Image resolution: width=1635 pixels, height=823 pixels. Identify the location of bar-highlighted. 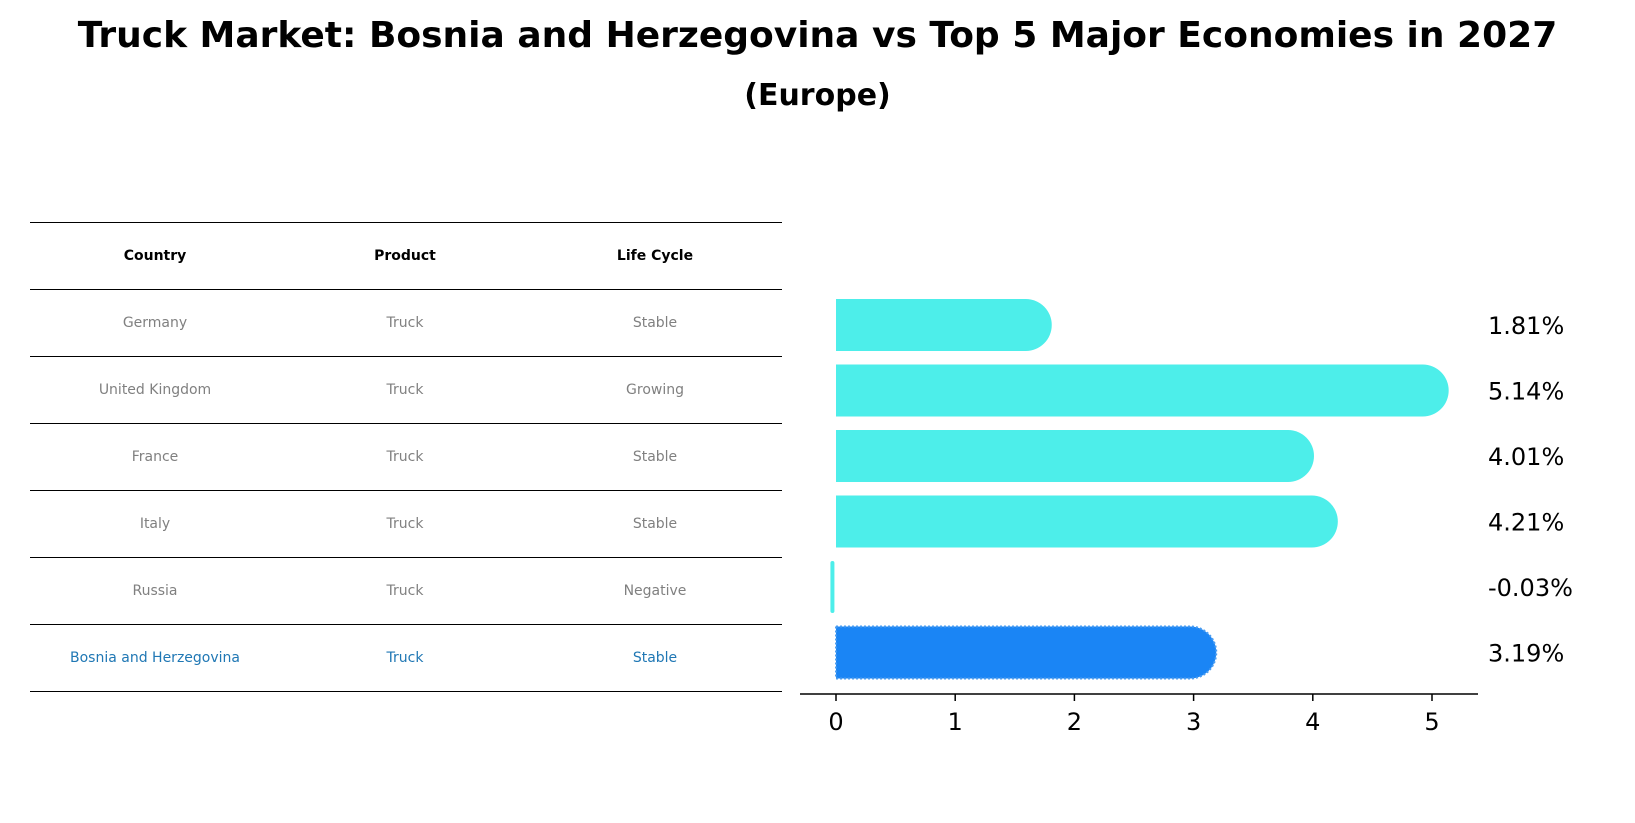
(1026, 652).